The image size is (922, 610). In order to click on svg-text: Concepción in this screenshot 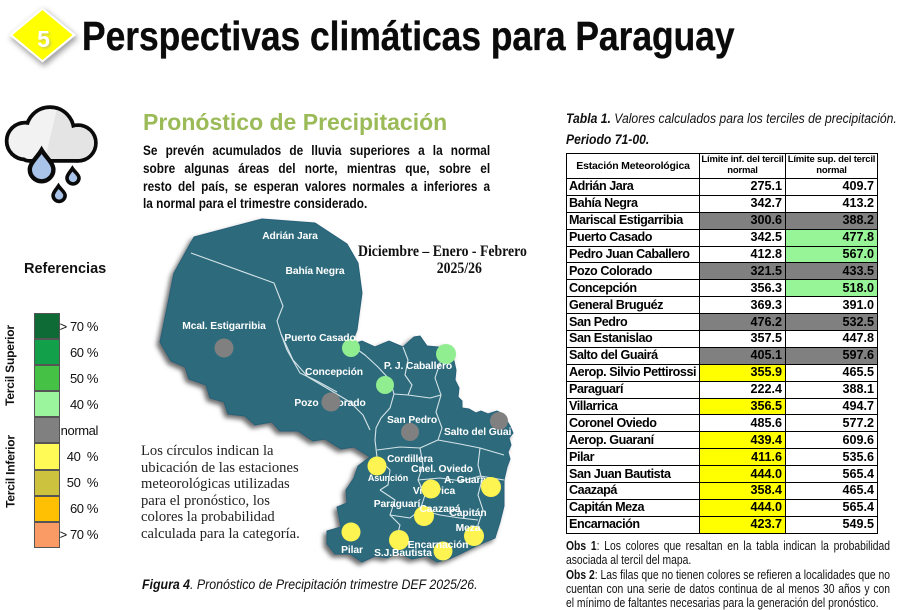, I will do `click(334, 372)`.